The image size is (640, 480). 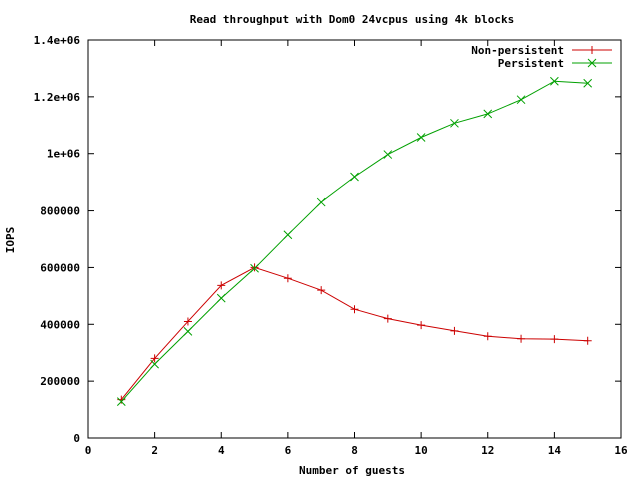 I want to click on y-tick-label: 1.4e+06, so click(x=57, y=40).